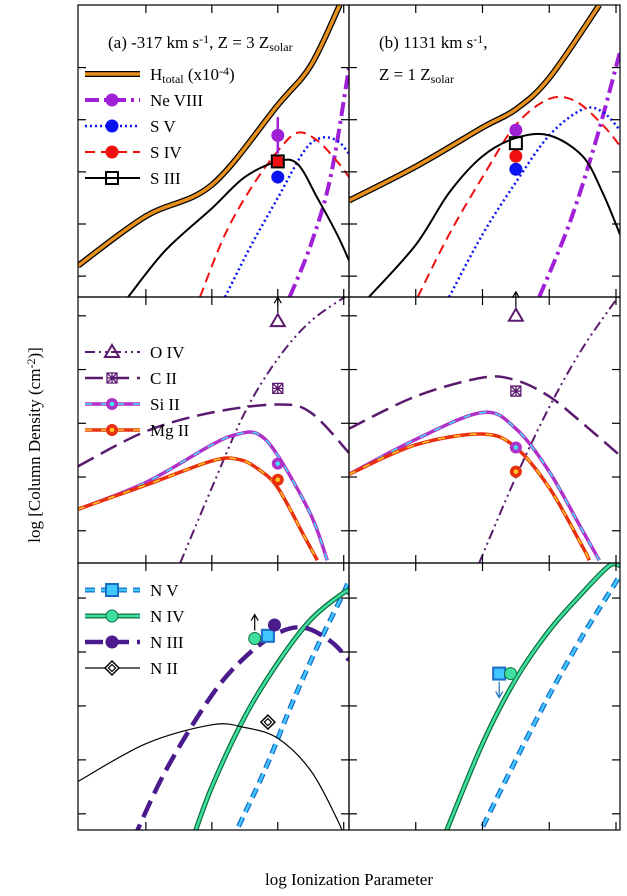 The height and width of the screenshot is (896, 627). I want to click on line-outline, so click(532, 696).